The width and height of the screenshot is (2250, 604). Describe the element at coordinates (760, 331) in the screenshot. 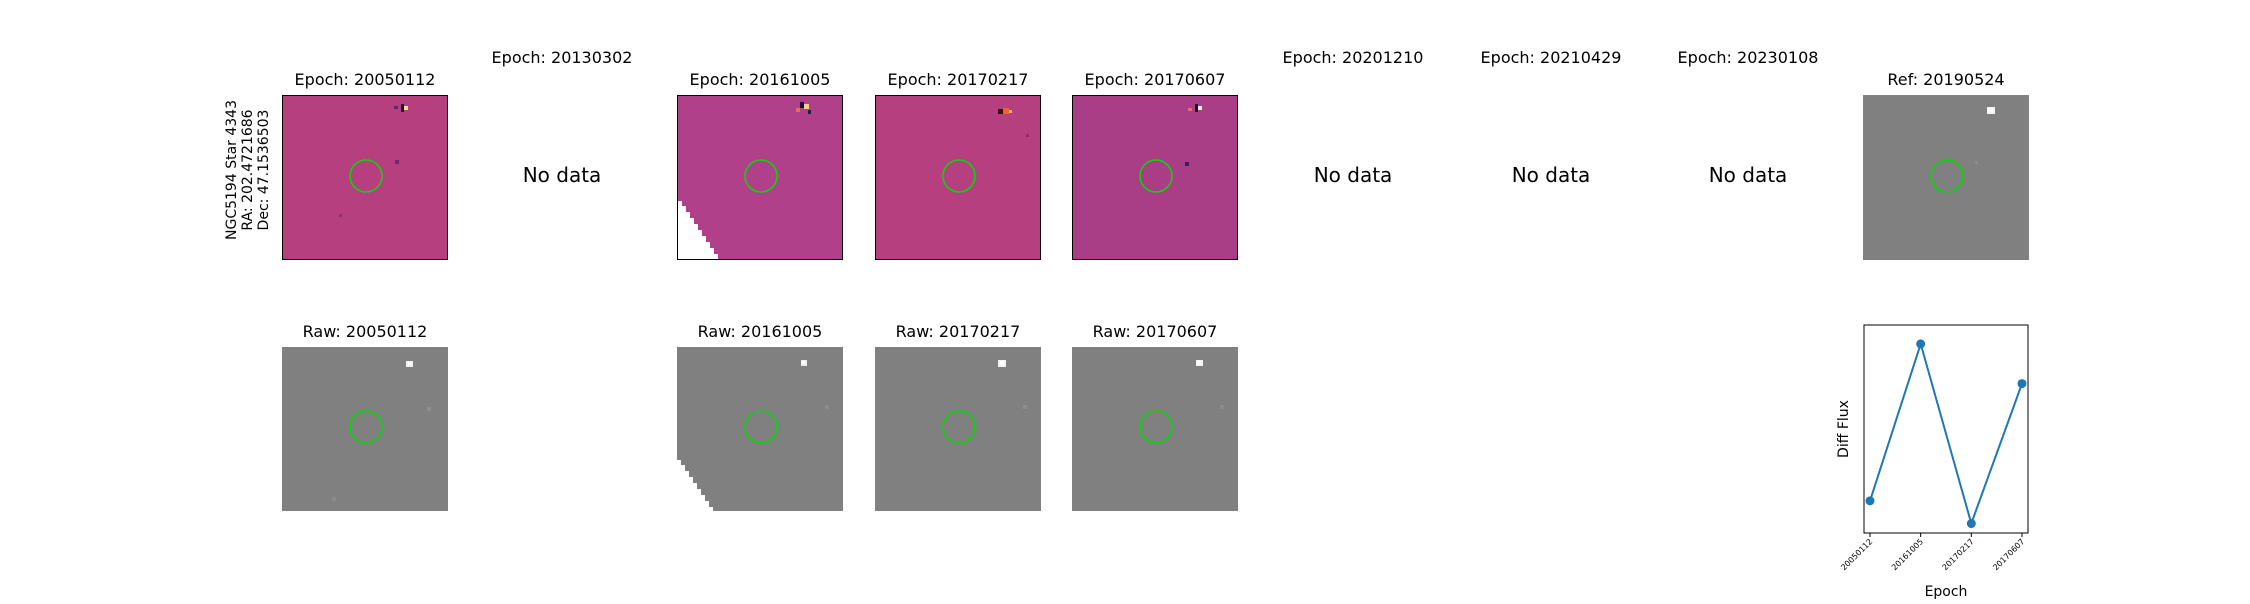

I see `raw-title-1: Raw: 20161005` at that location.